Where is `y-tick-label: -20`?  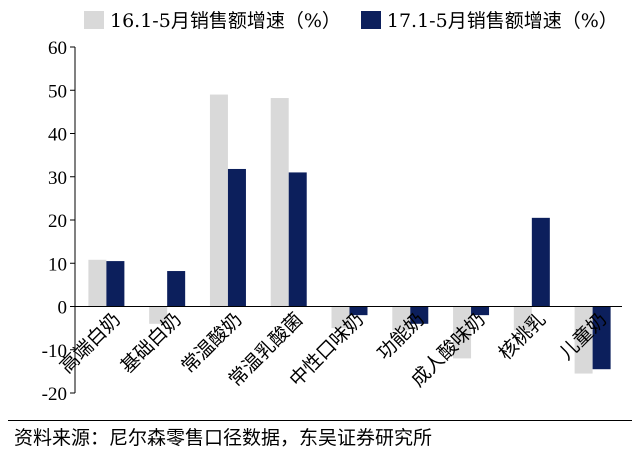 y-tick-label: -20 is located at coordinates (54, 394).